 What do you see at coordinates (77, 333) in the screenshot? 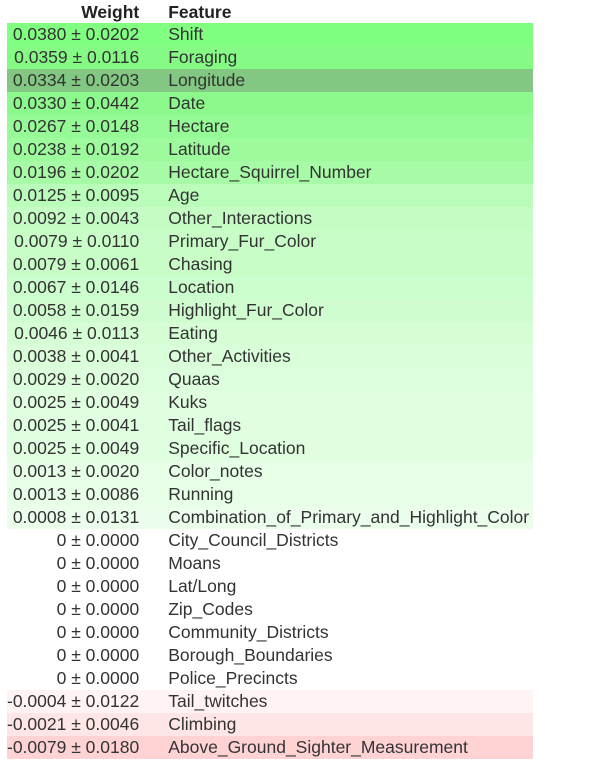
I see `weight-value: 0.0046 ± 0.0113` at bounding box center [77, 333].